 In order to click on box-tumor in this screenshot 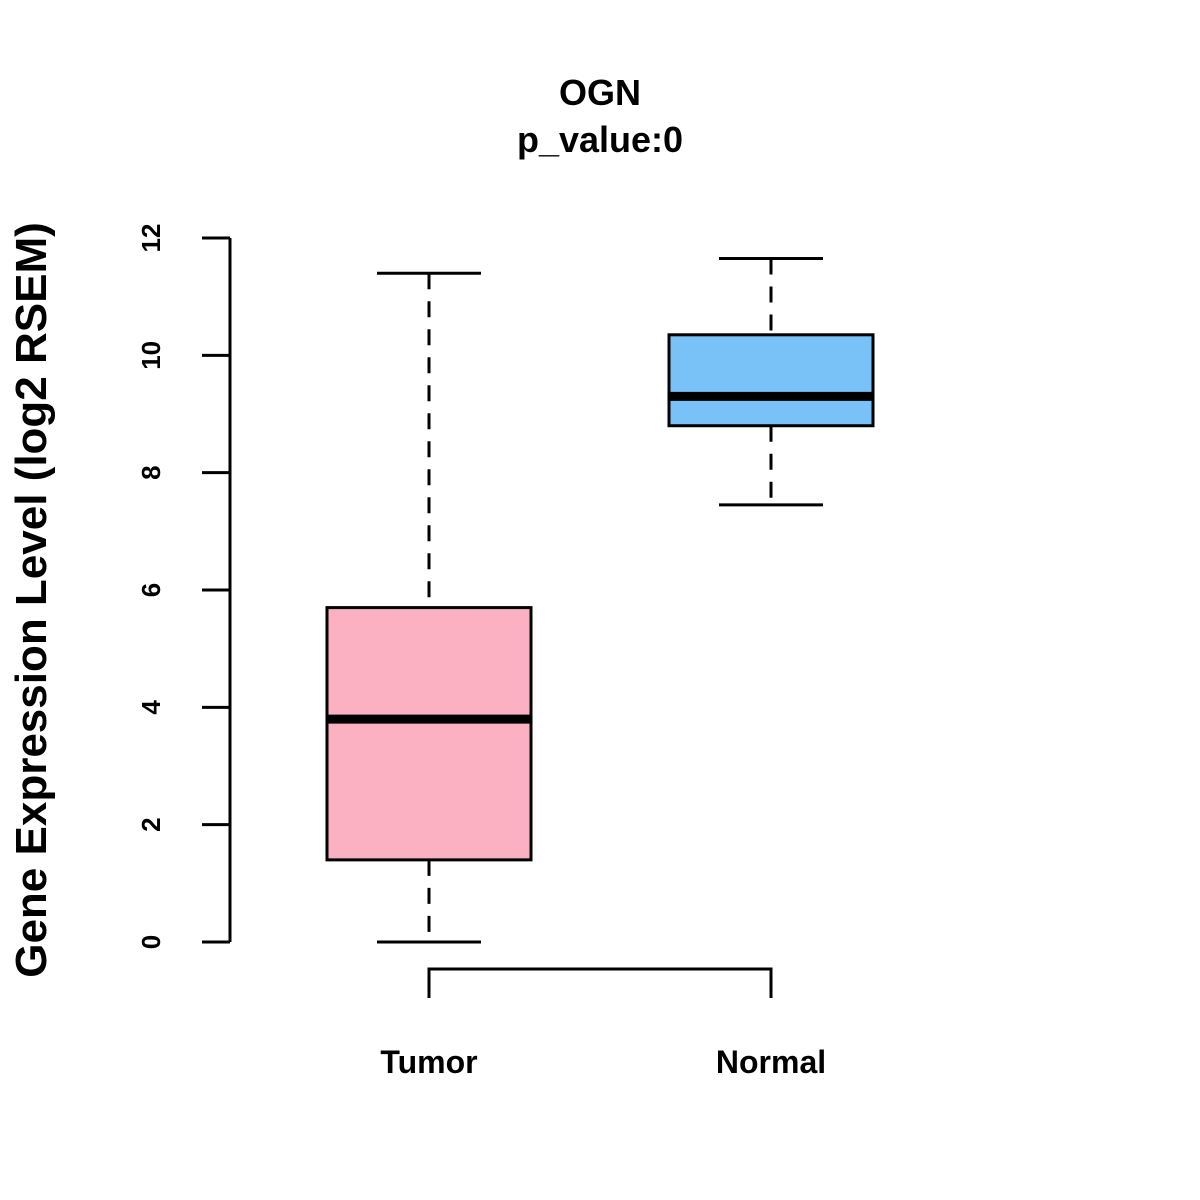, I will do `click(429, 607)`.